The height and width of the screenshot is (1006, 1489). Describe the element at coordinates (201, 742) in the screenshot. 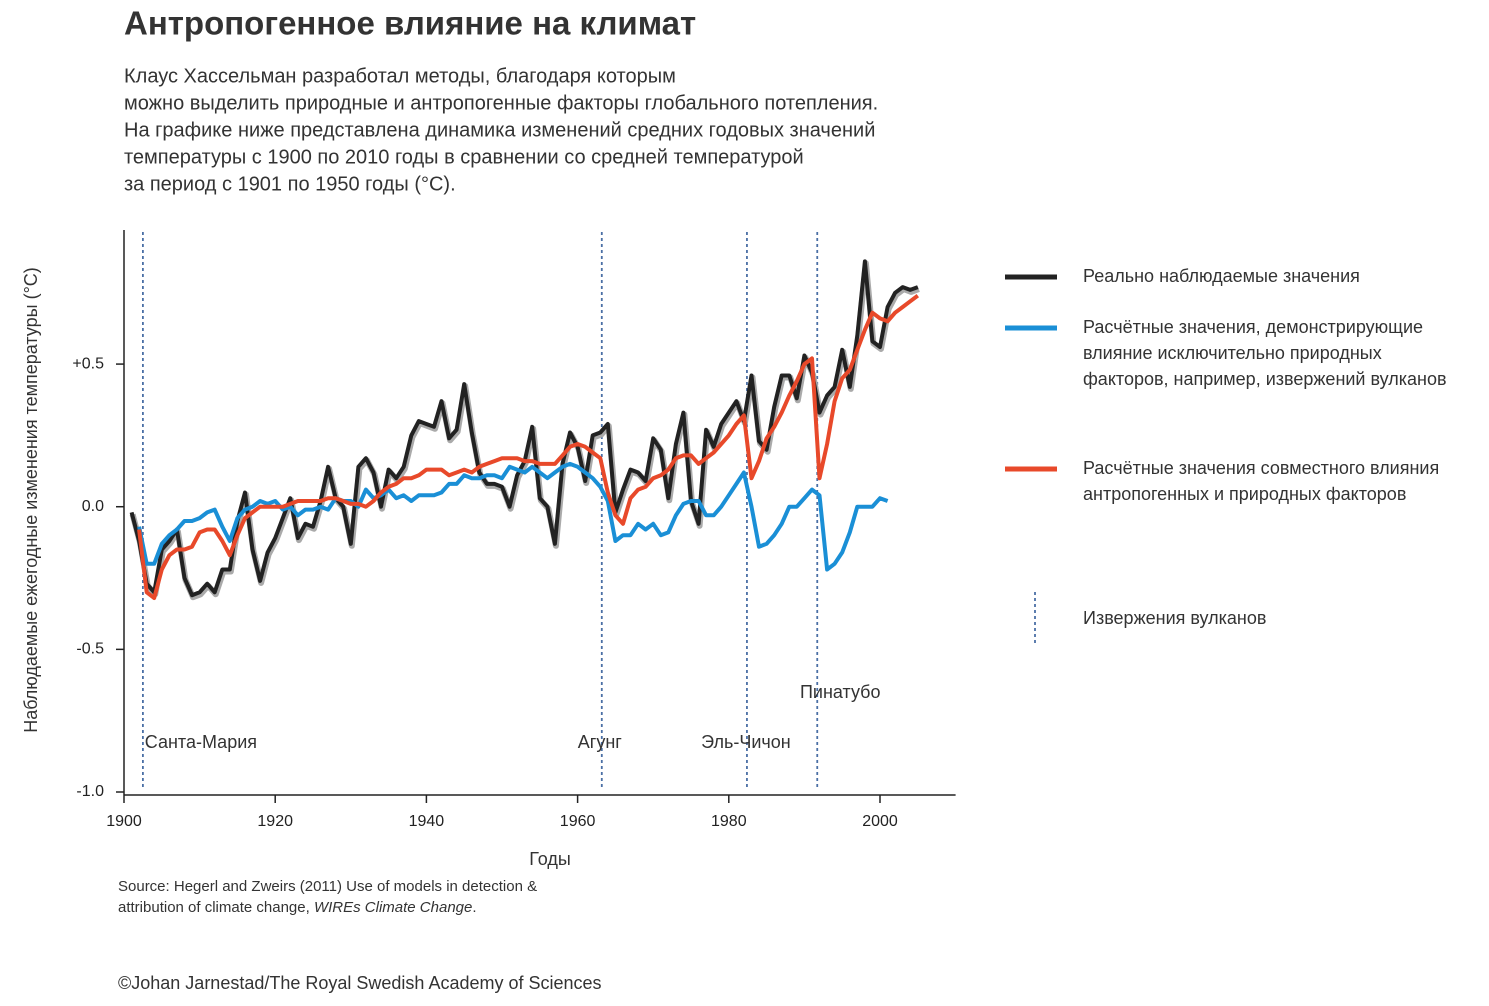

I see `volcano-label: Санта-Мария` at that location.